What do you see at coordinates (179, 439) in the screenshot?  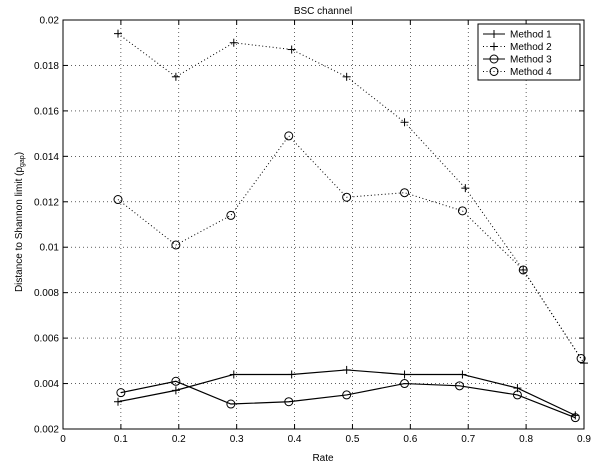 I see `x-tick-label: 0.2` at bounding box center [179, 439].